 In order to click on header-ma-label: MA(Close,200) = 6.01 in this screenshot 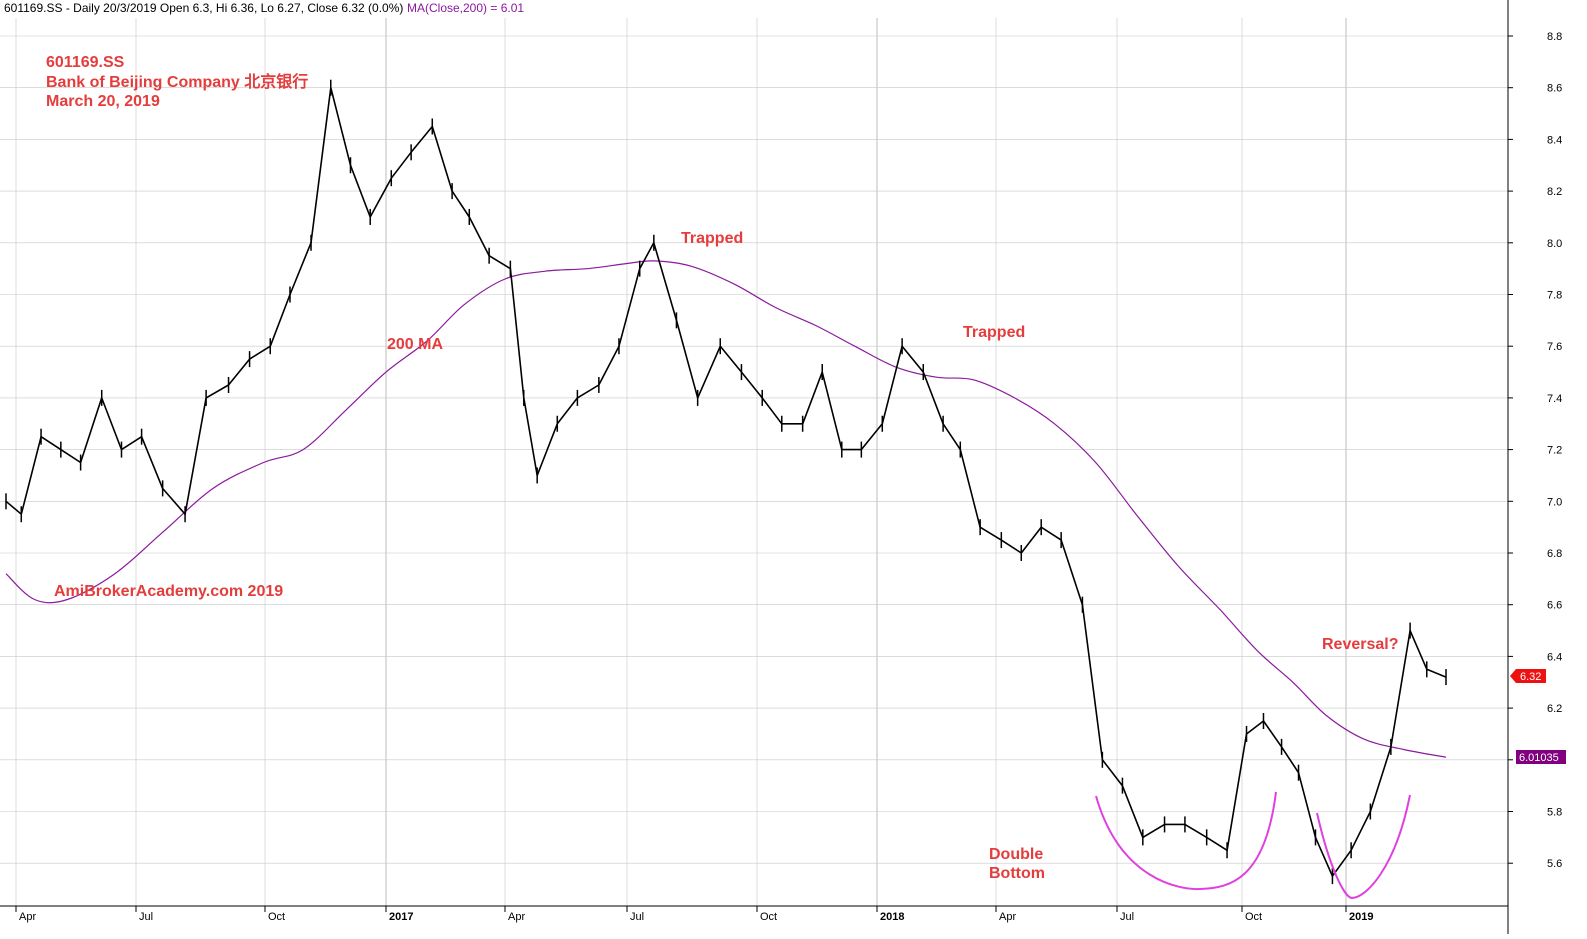, I will do `click(465, 8)`.